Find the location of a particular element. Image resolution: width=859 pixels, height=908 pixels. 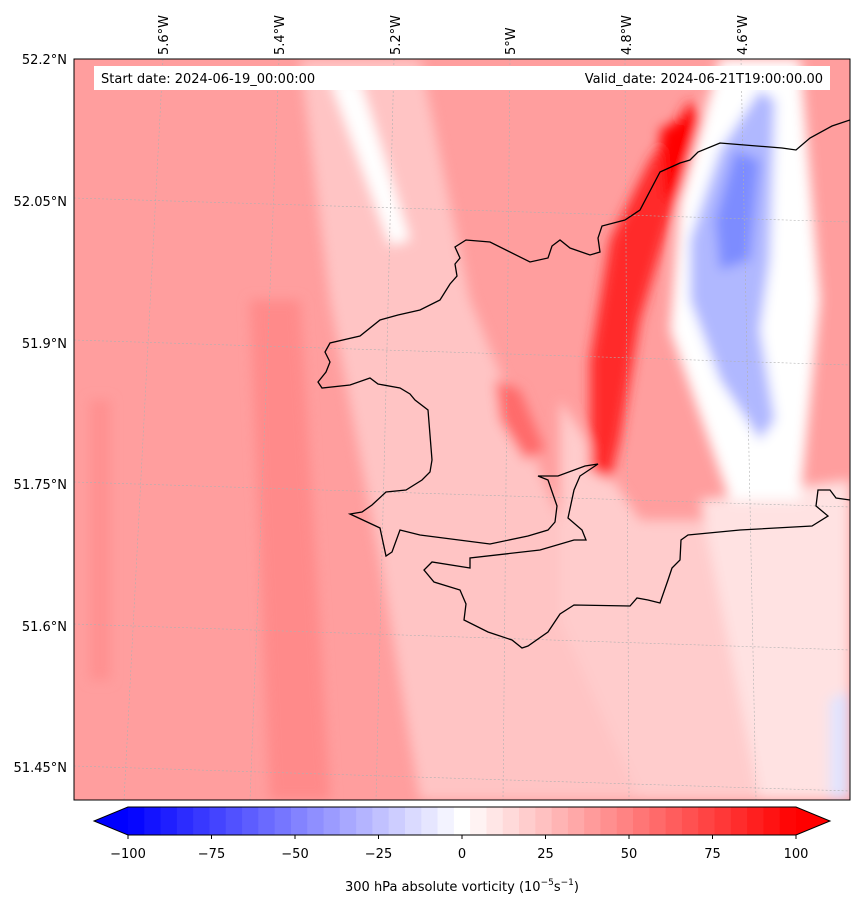

cb-tick-label: −50 is located at coordinates (294, 854).